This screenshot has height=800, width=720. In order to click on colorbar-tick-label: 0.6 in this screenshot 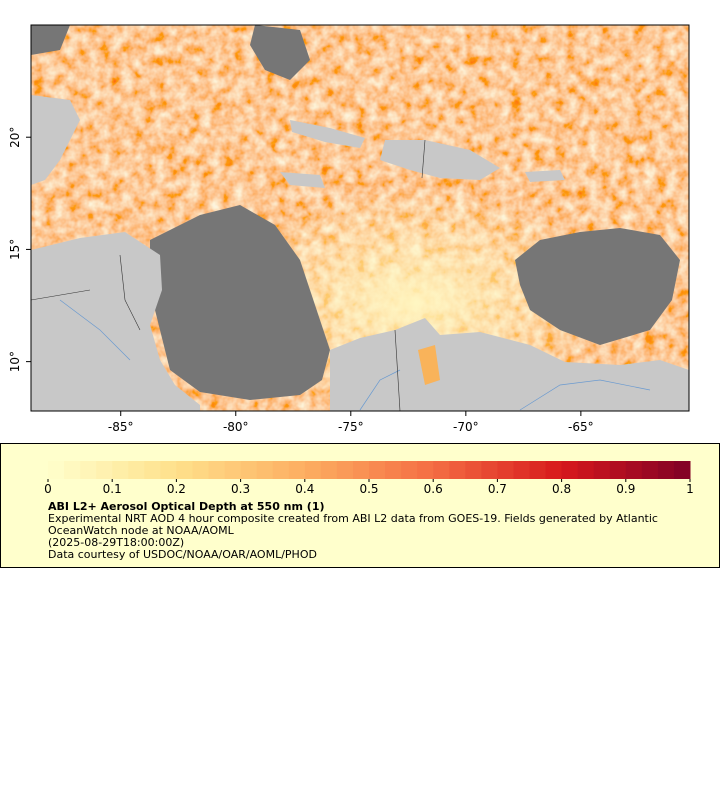, I will do `click(433, 489)`.